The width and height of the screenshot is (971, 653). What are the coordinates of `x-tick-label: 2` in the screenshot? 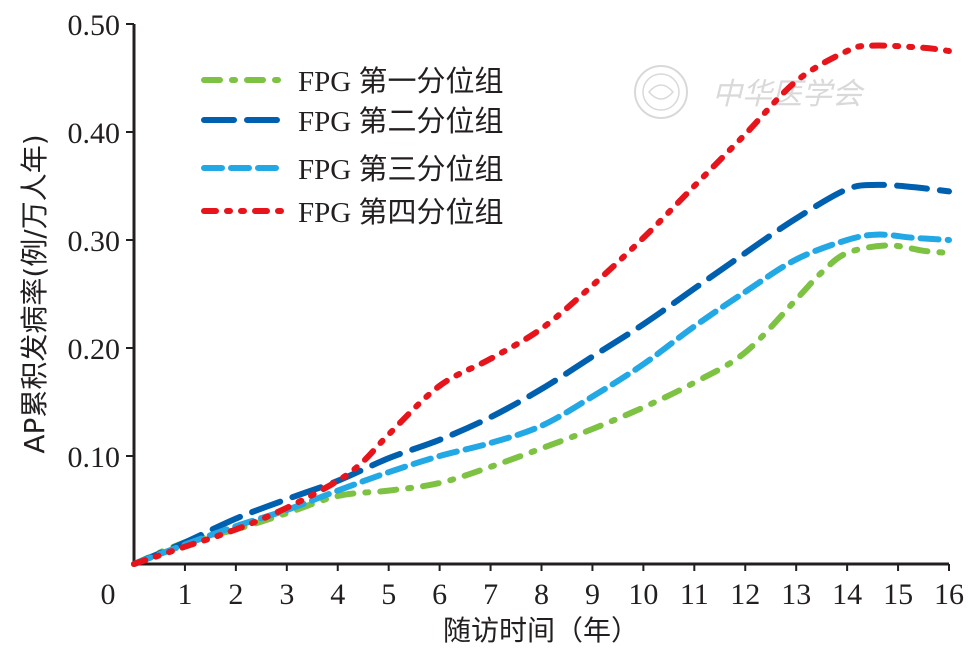 It's located at (235, 594).